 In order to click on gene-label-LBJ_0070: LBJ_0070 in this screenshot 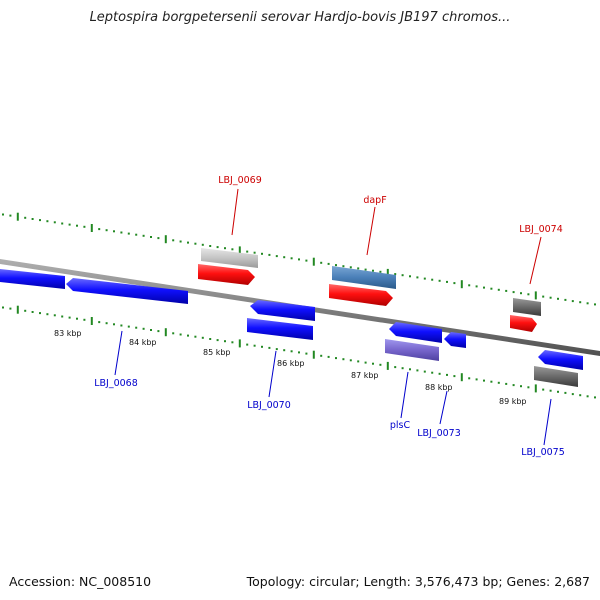, I will do `click(269, 405)`.